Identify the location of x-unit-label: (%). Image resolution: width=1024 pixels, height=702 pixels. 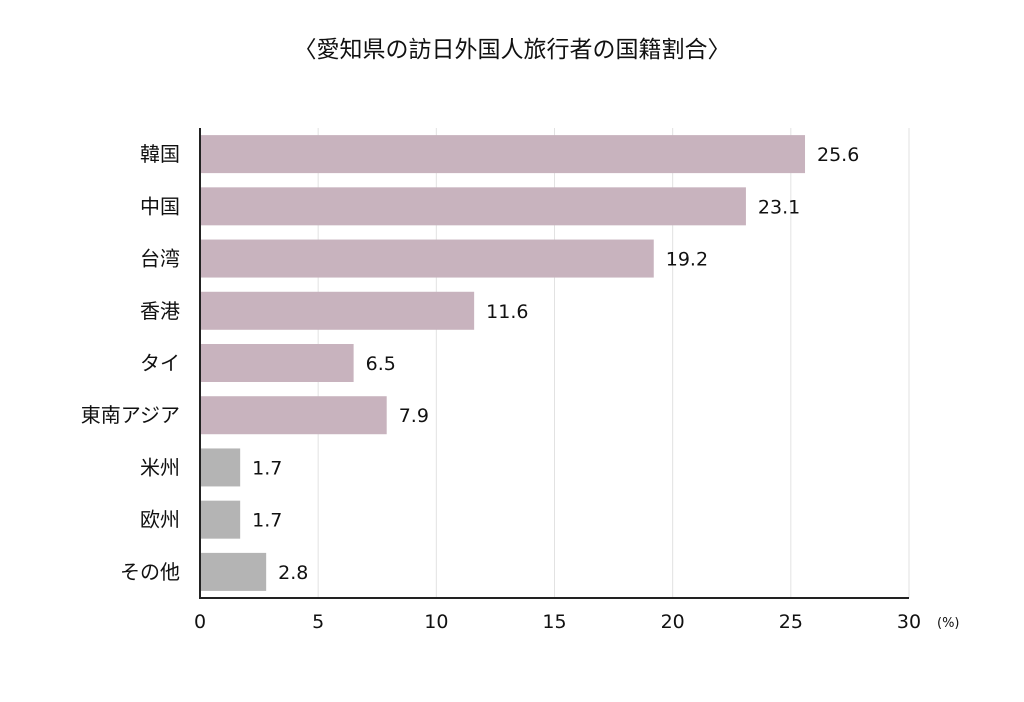
(948, 623).